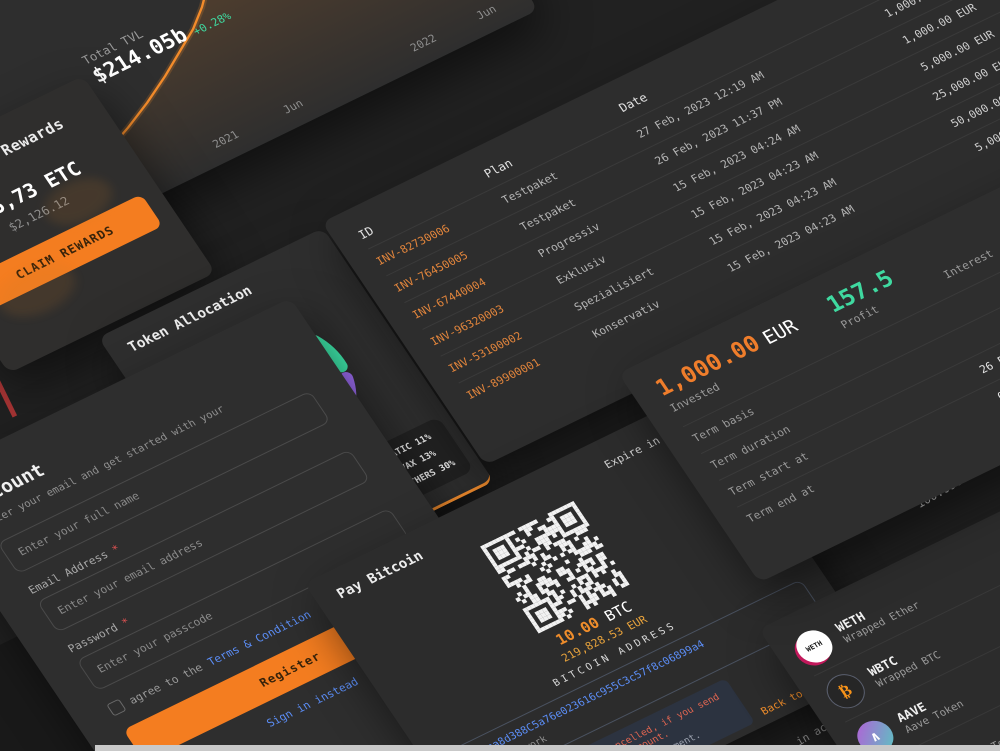 This screenshot has height=751, width=1000. Describe the element at coordinates (814, 646) in the screenshot. I see `weth-icon: WETH` at that location.